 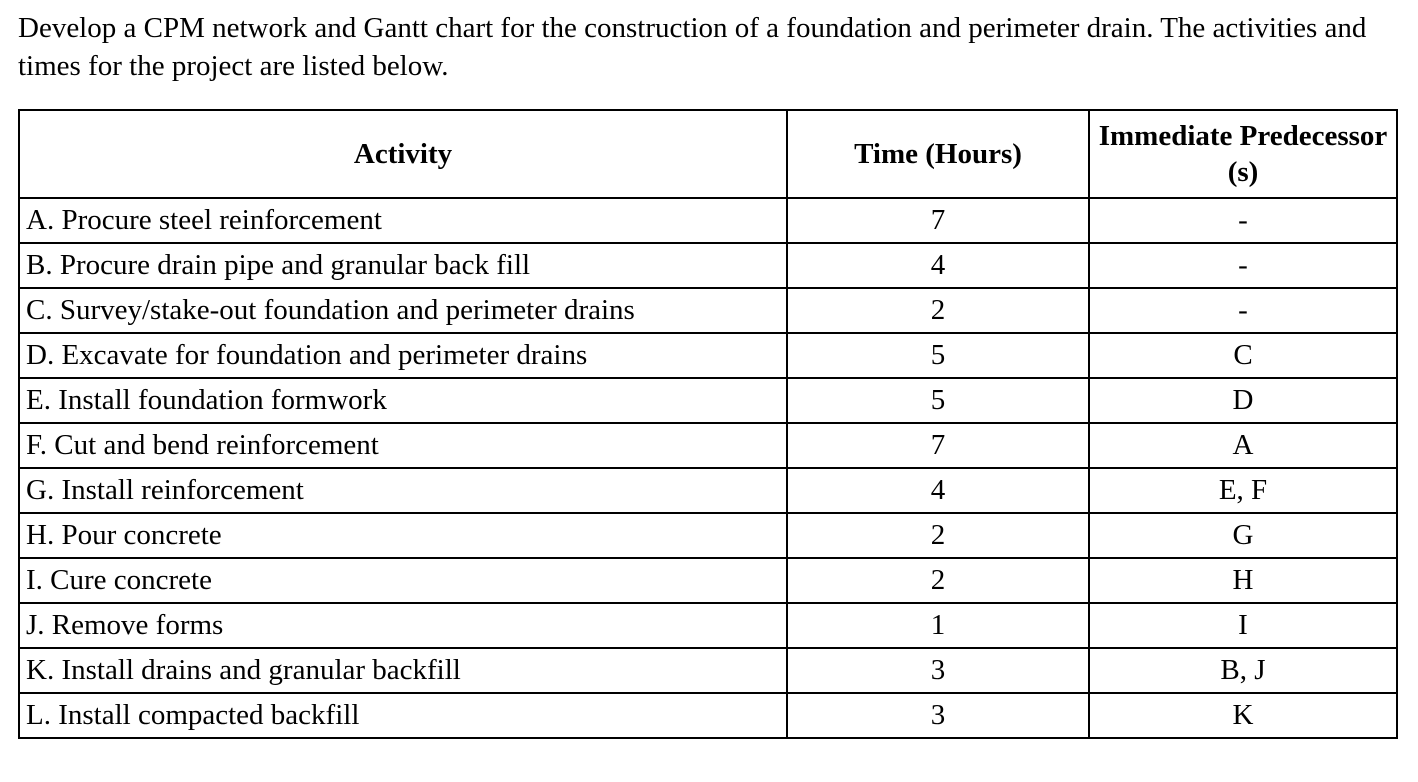 I want to click on table-row: L. Install compacted backfill 3 K, so click(x=708, y=716).